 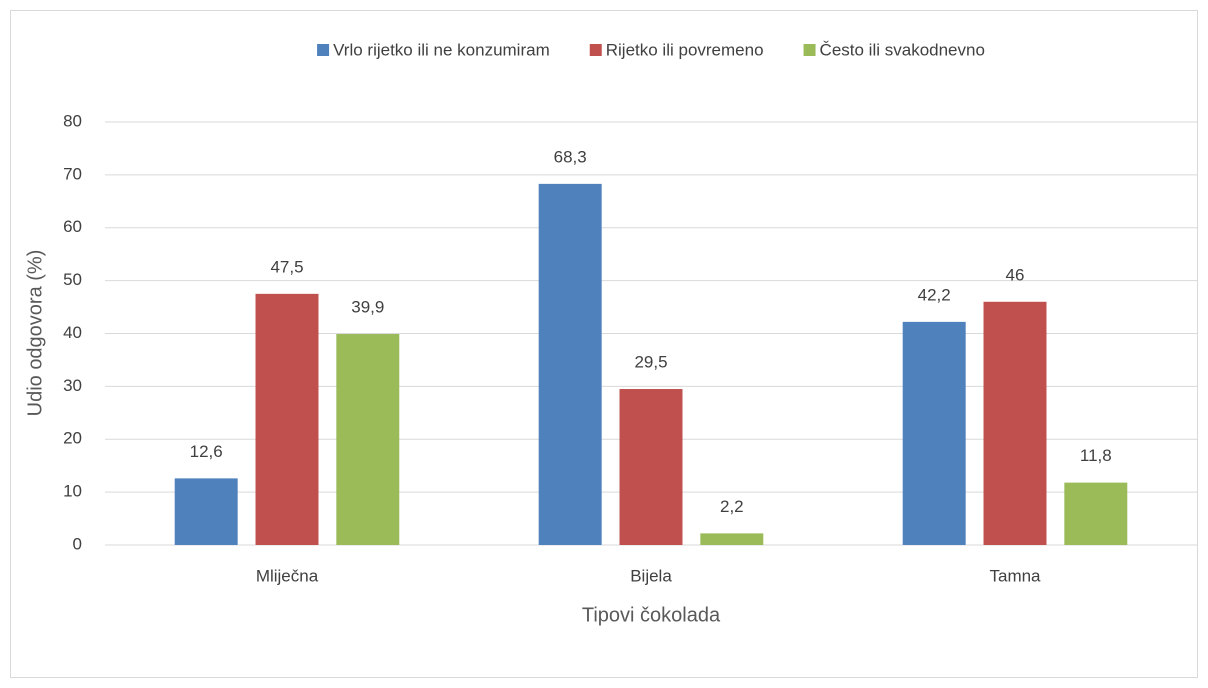 I want to click on data-label: 39,9, so click(x=367, y=307).